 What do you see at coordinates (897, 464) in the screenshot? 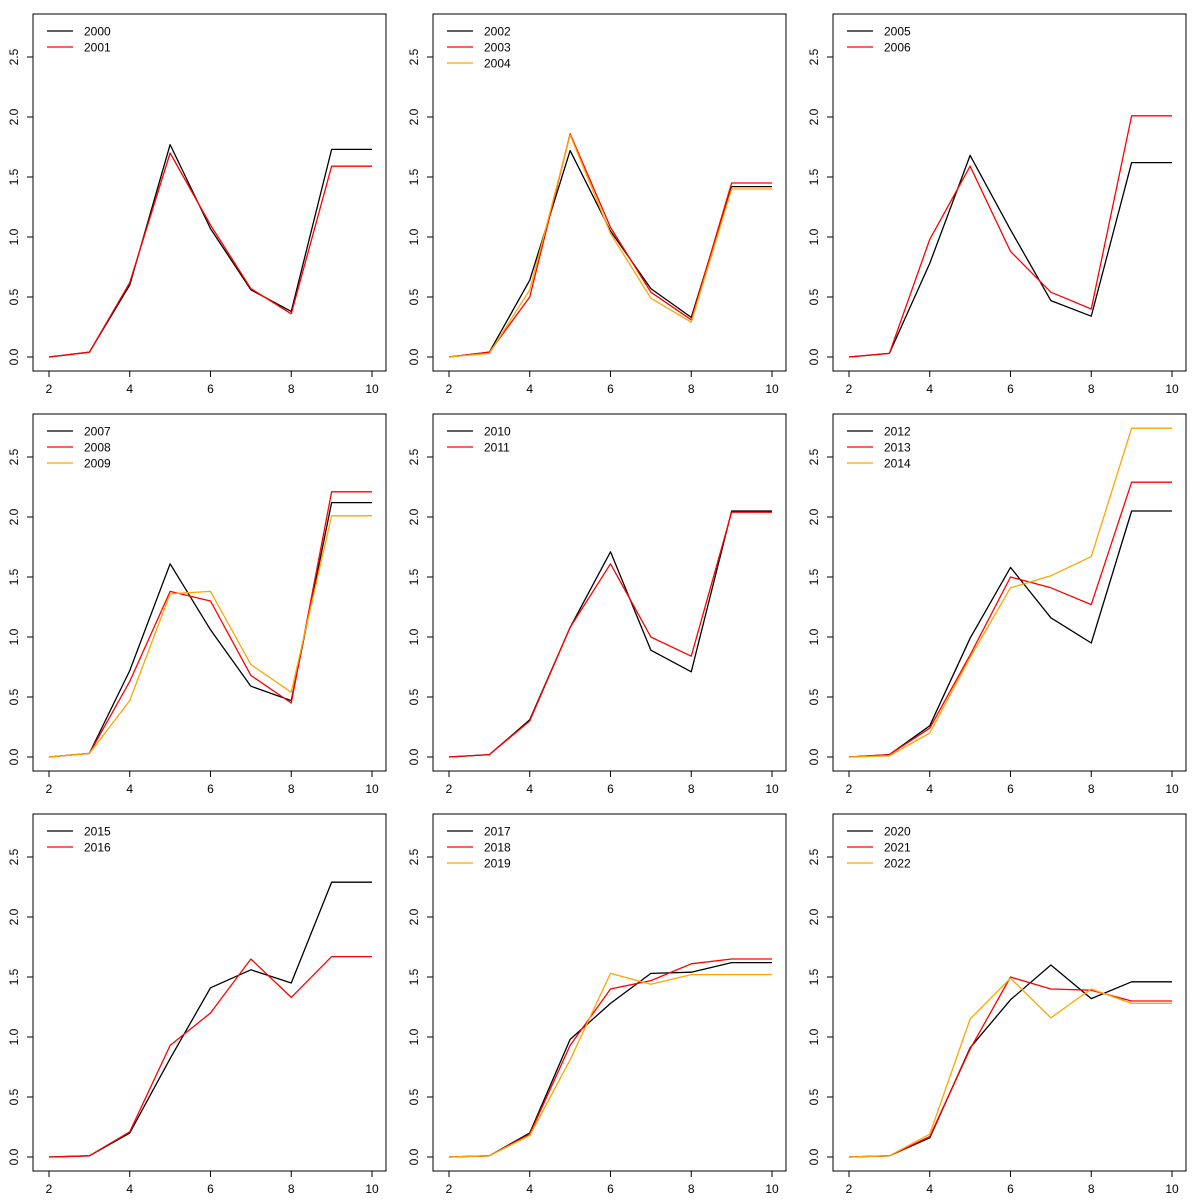
I see `legend-label-2014: 2014` at bounding box center [897, 464].